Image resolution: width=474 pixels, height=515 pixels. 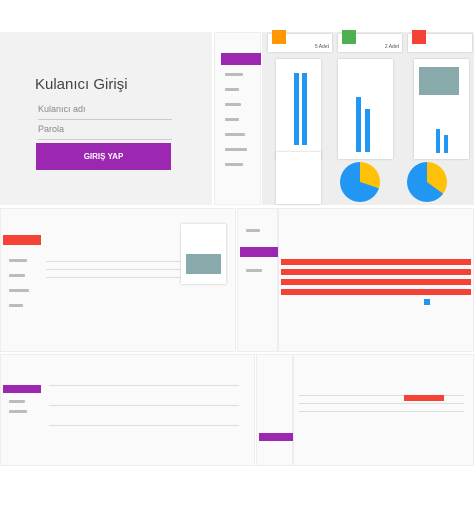 I want to click on stat-count: 2 Adet, so click(x=391, y=47).